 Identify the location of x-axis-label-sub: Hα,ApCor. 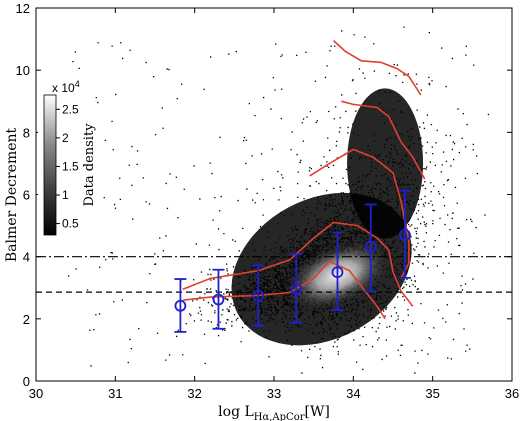
(279, 416).